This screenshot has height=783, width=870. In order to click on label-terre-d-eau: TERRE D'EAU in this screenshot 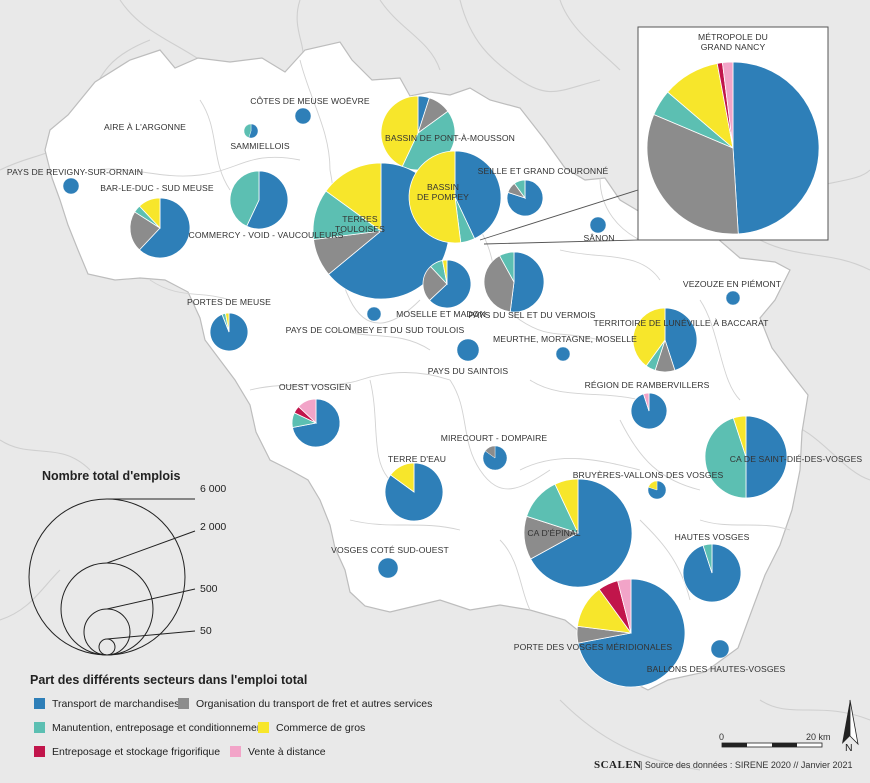, I will do `click(417, 459)`.